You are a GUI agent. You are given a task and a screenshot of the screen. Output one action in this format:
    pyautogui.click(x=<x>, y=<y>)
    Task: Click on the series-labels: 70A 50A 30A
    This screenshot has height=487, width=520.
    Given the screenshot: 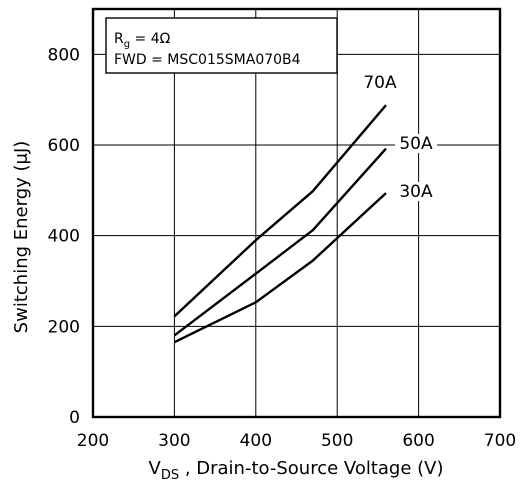 What is the action you would take?
    pyautogui.click(x=398, y=137)
    